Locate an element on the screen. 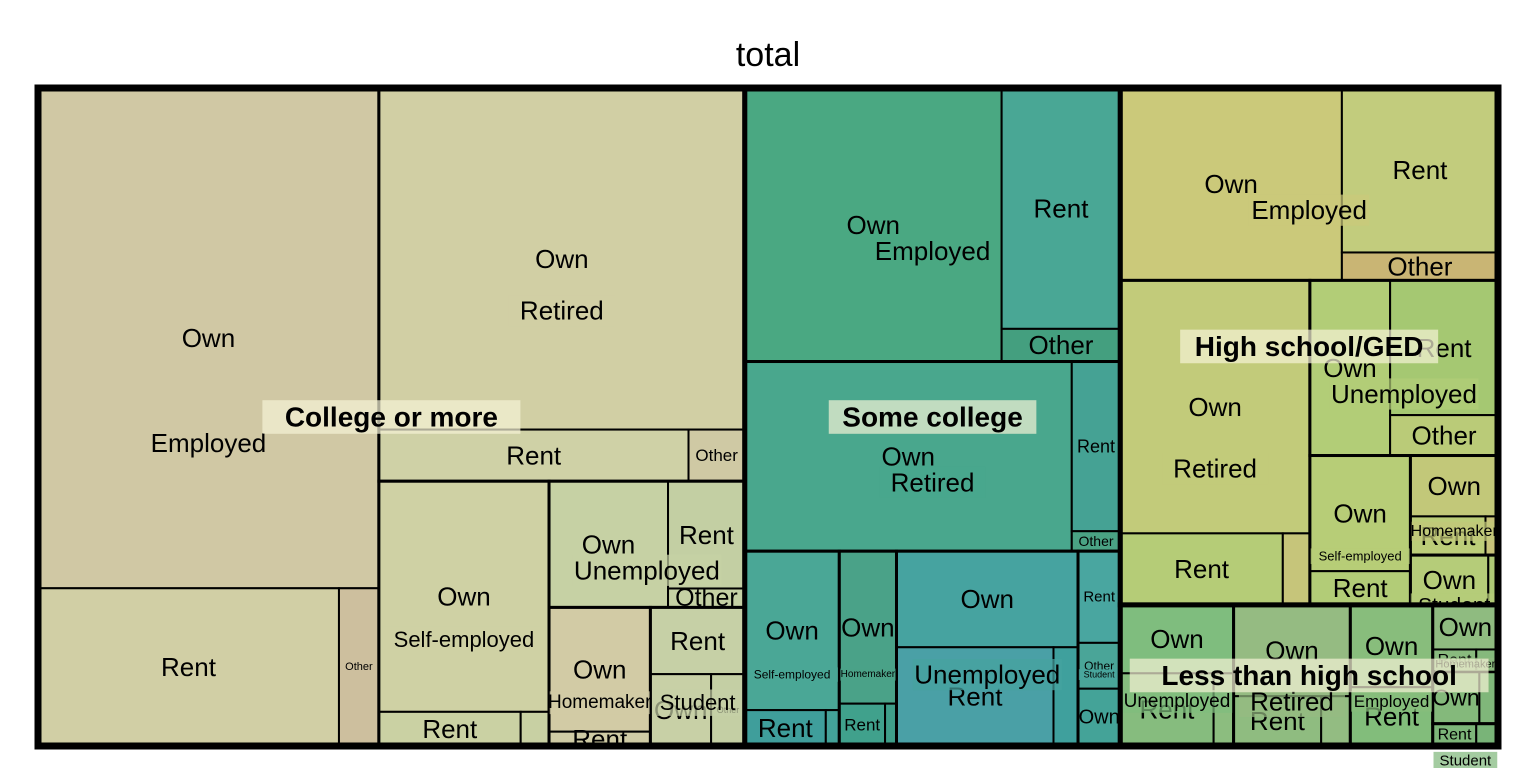 The height and width of the screenshot is (768, 1536). tile-label-high-school-ged-self-employed-own: Own is located at coordinates (1359, 513).